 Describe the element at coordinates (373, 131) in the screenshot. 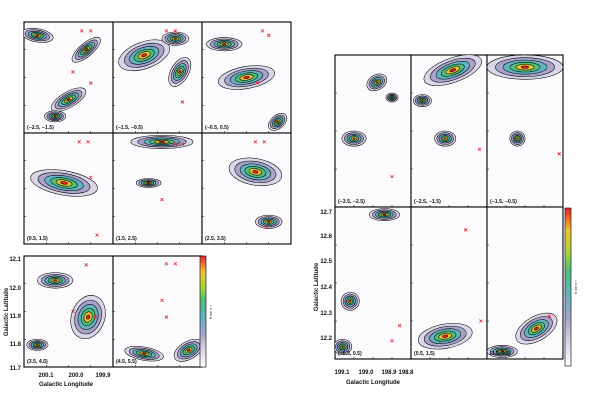

I see `channel-panel: (−3.5, −2.5)` at that location.